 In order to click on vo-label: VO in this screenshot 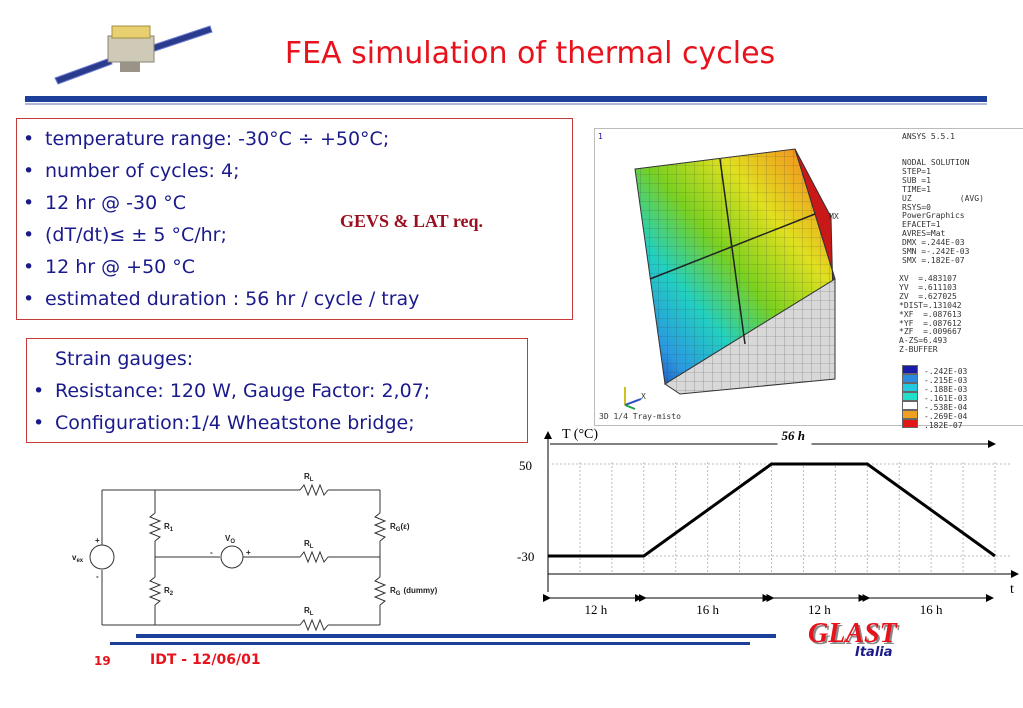, I will do `click(230, 539)`.